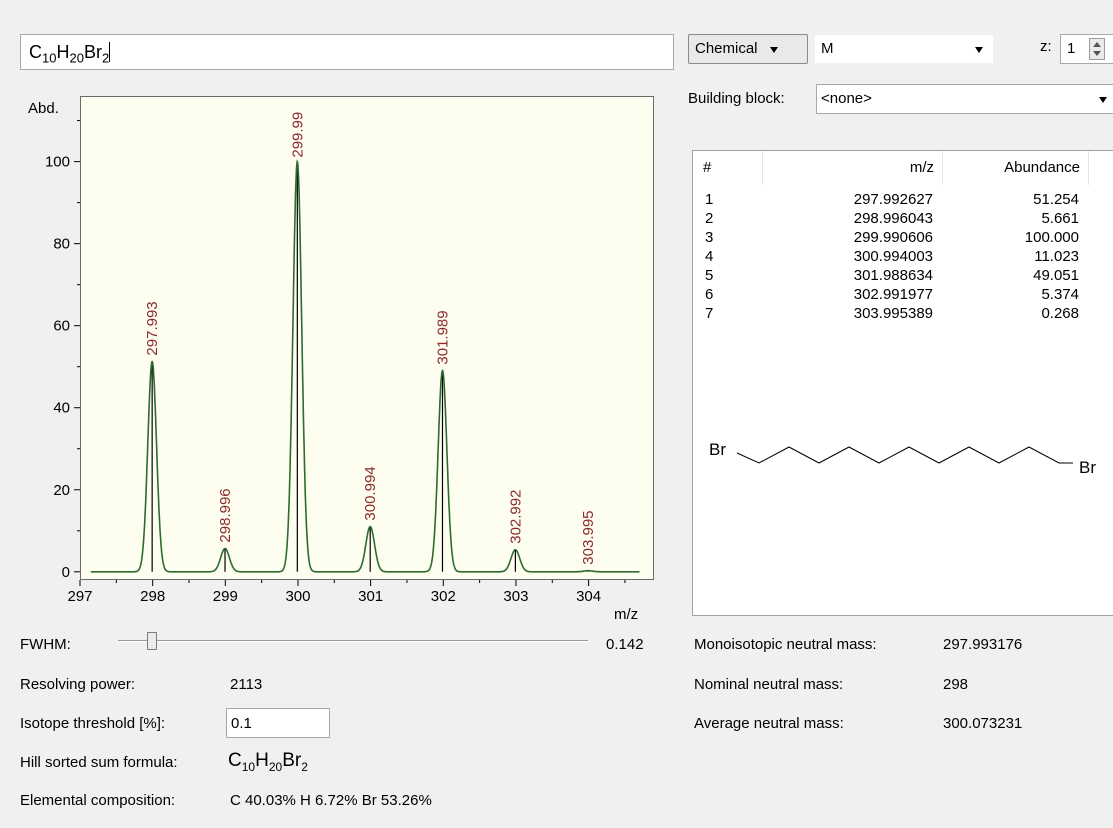  Describe the element at coordinates (983, 723) in the screenshot. I see `average-mass-value: 300.073231` at that location.